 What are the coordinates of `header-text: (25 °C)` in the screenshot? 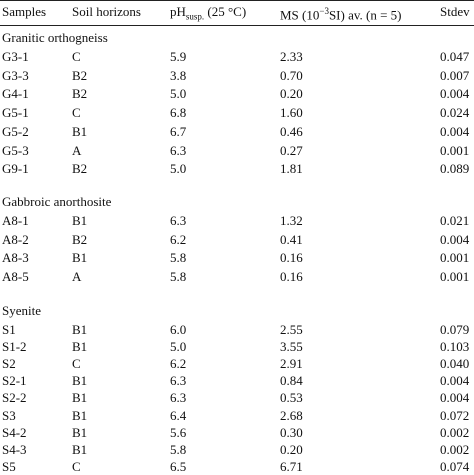 It's located at (227, 11).